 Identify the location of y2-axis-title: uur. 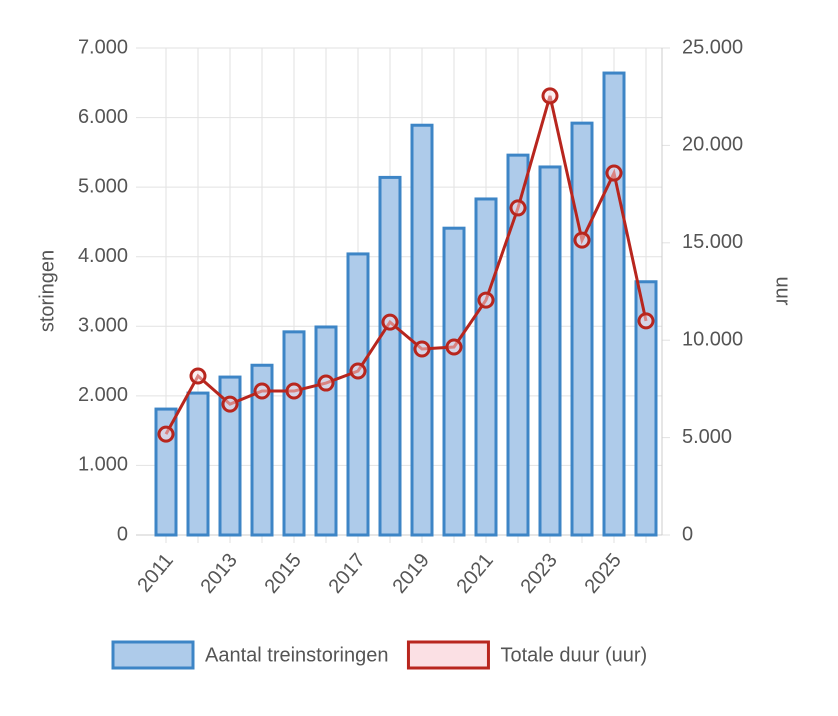
(783, 291).